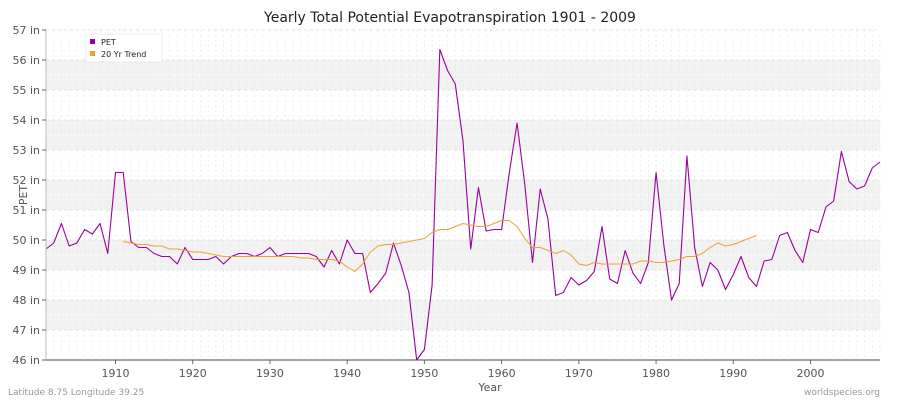 This screenshot has height=404, width=900. What do you see at coordinates (26, 330) in the screenshot?
I see `y-tick-label: 47 in` at bounding box center [26, 330].